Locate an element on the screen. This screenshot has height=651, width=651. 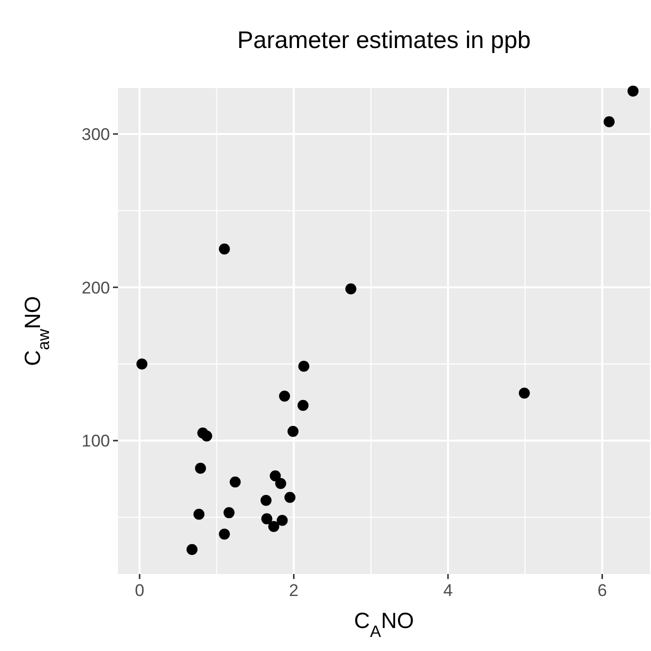
x-axis-title: C$_{A}$NO is located at coordinates (384, 624).